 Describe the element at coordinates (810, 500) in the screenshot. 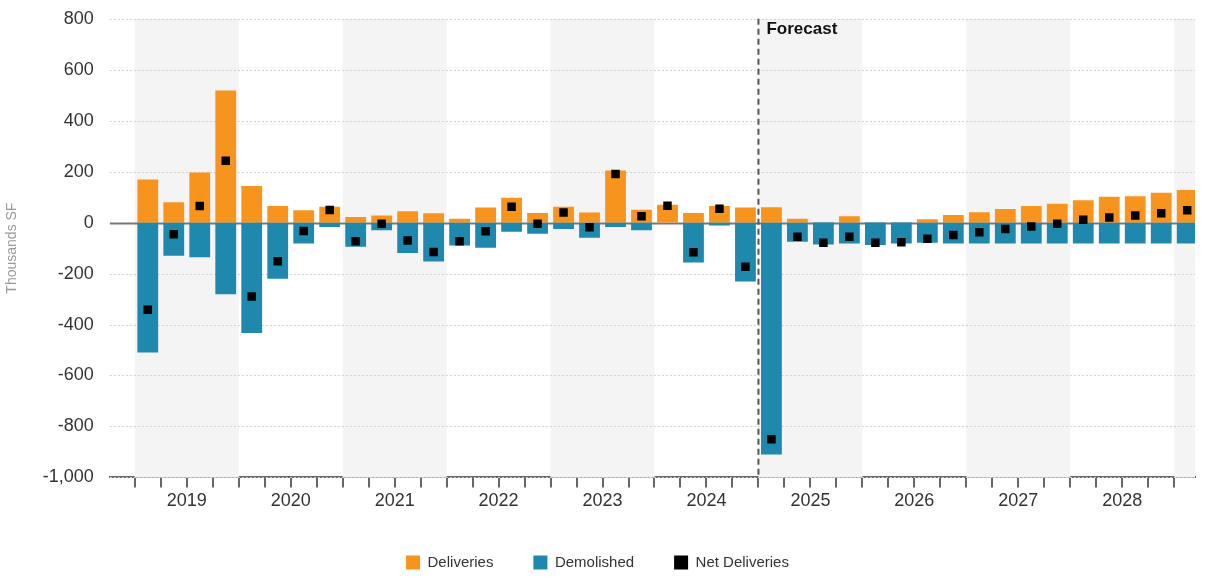

I see `x-tick-label: 2025` at that location.